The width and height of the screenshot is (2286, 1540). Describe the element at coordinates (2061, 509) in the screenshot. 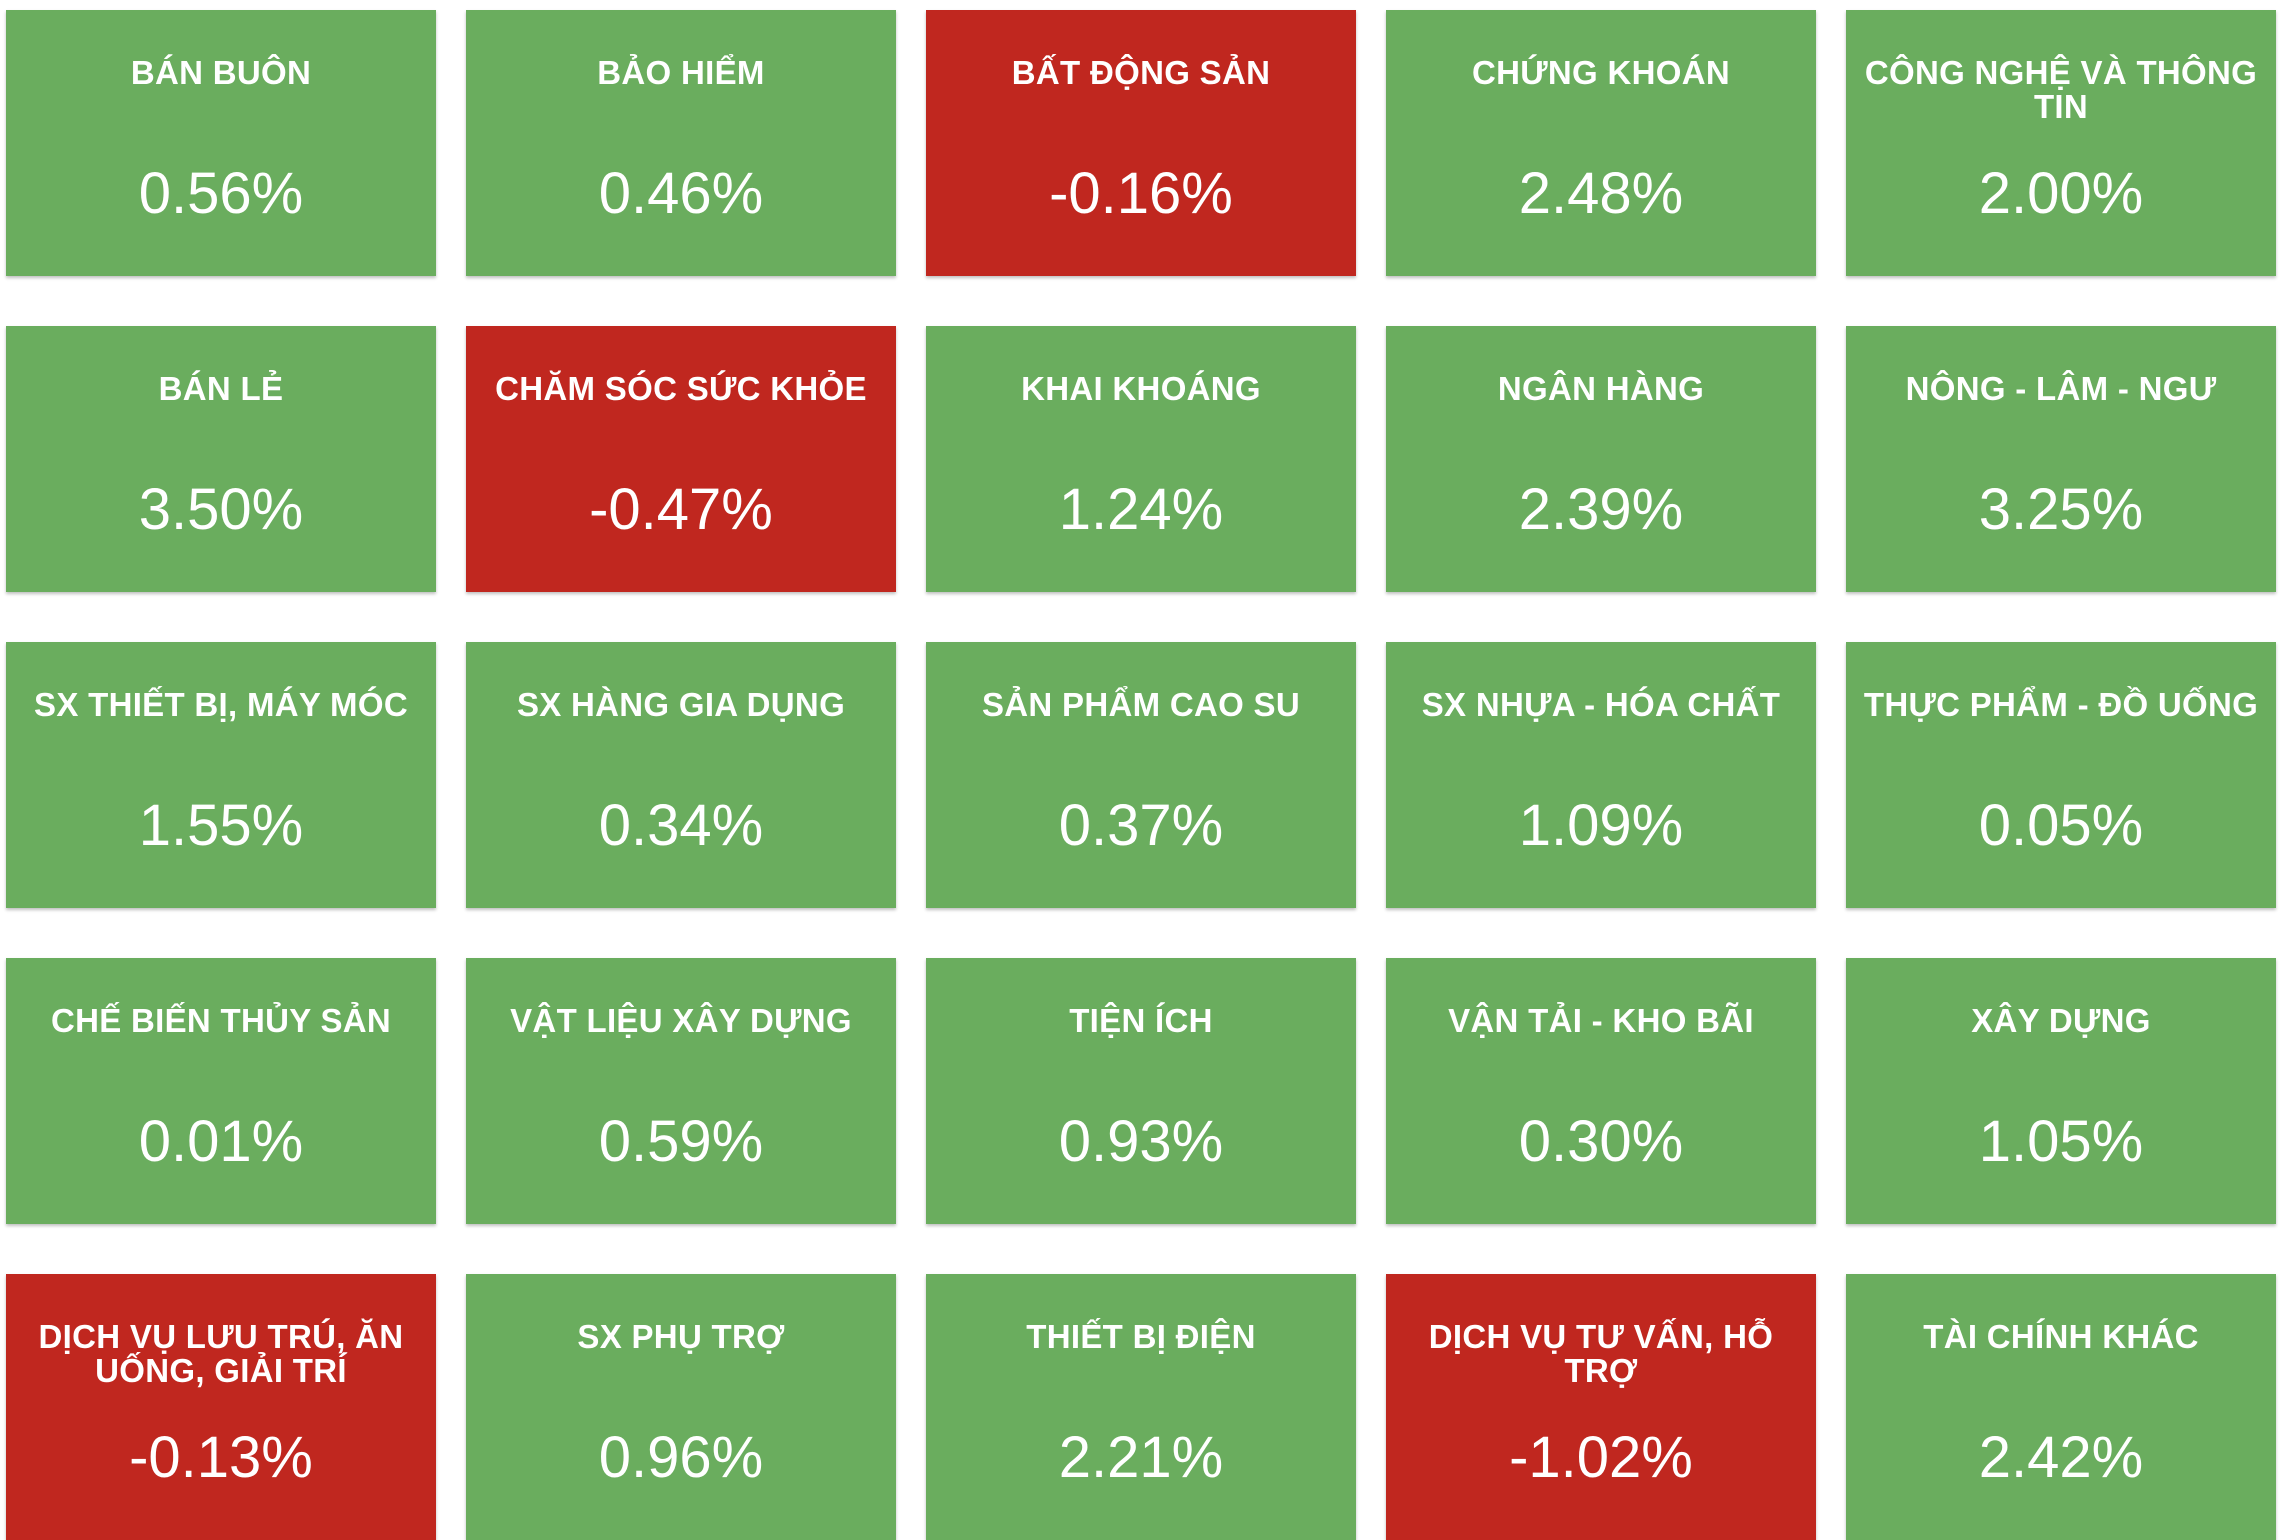

I see `sector-change: 3.25%` at that location.